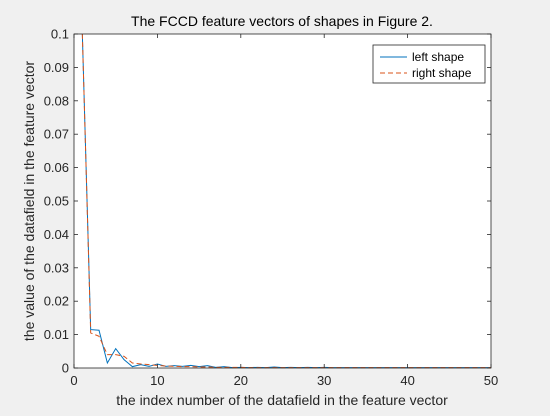 Image resolution: width=550 pixels, height=416 pixels. I want to click on legend-label-1: left shape, so click(438, 57).